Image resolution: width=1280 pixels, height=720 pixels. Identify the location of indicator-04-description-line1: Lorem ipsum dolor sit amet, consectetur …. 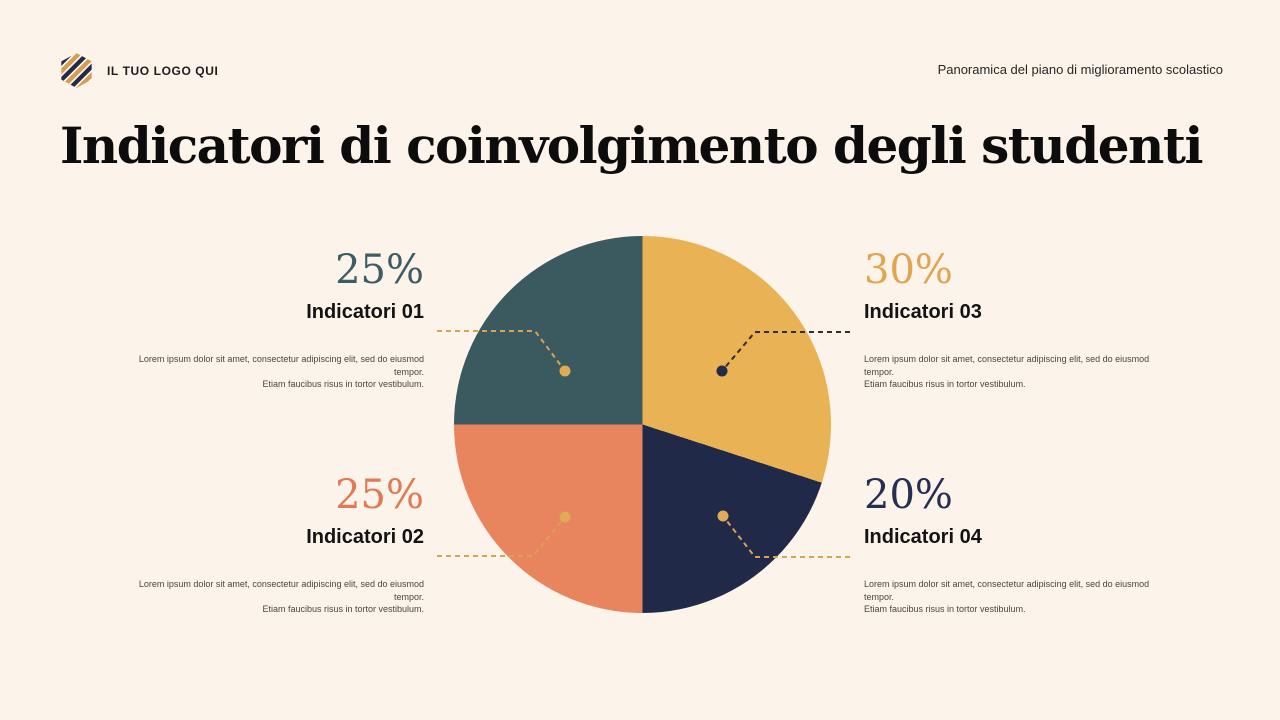
(1007, 590).